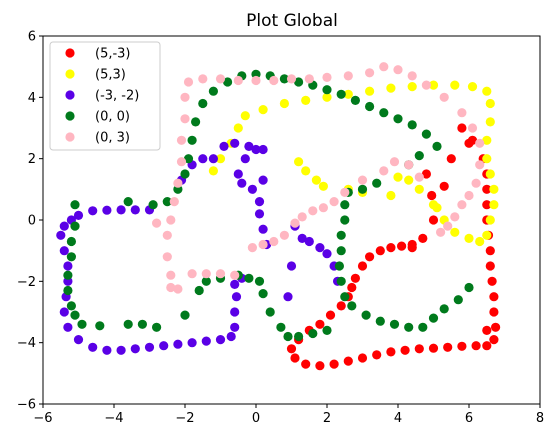 This screenshot has height=436, width=550. What do you see at coordinates (26, 282) in the screenshot?
I see `y-tick-label: −2` at bounding box center [26, 282].